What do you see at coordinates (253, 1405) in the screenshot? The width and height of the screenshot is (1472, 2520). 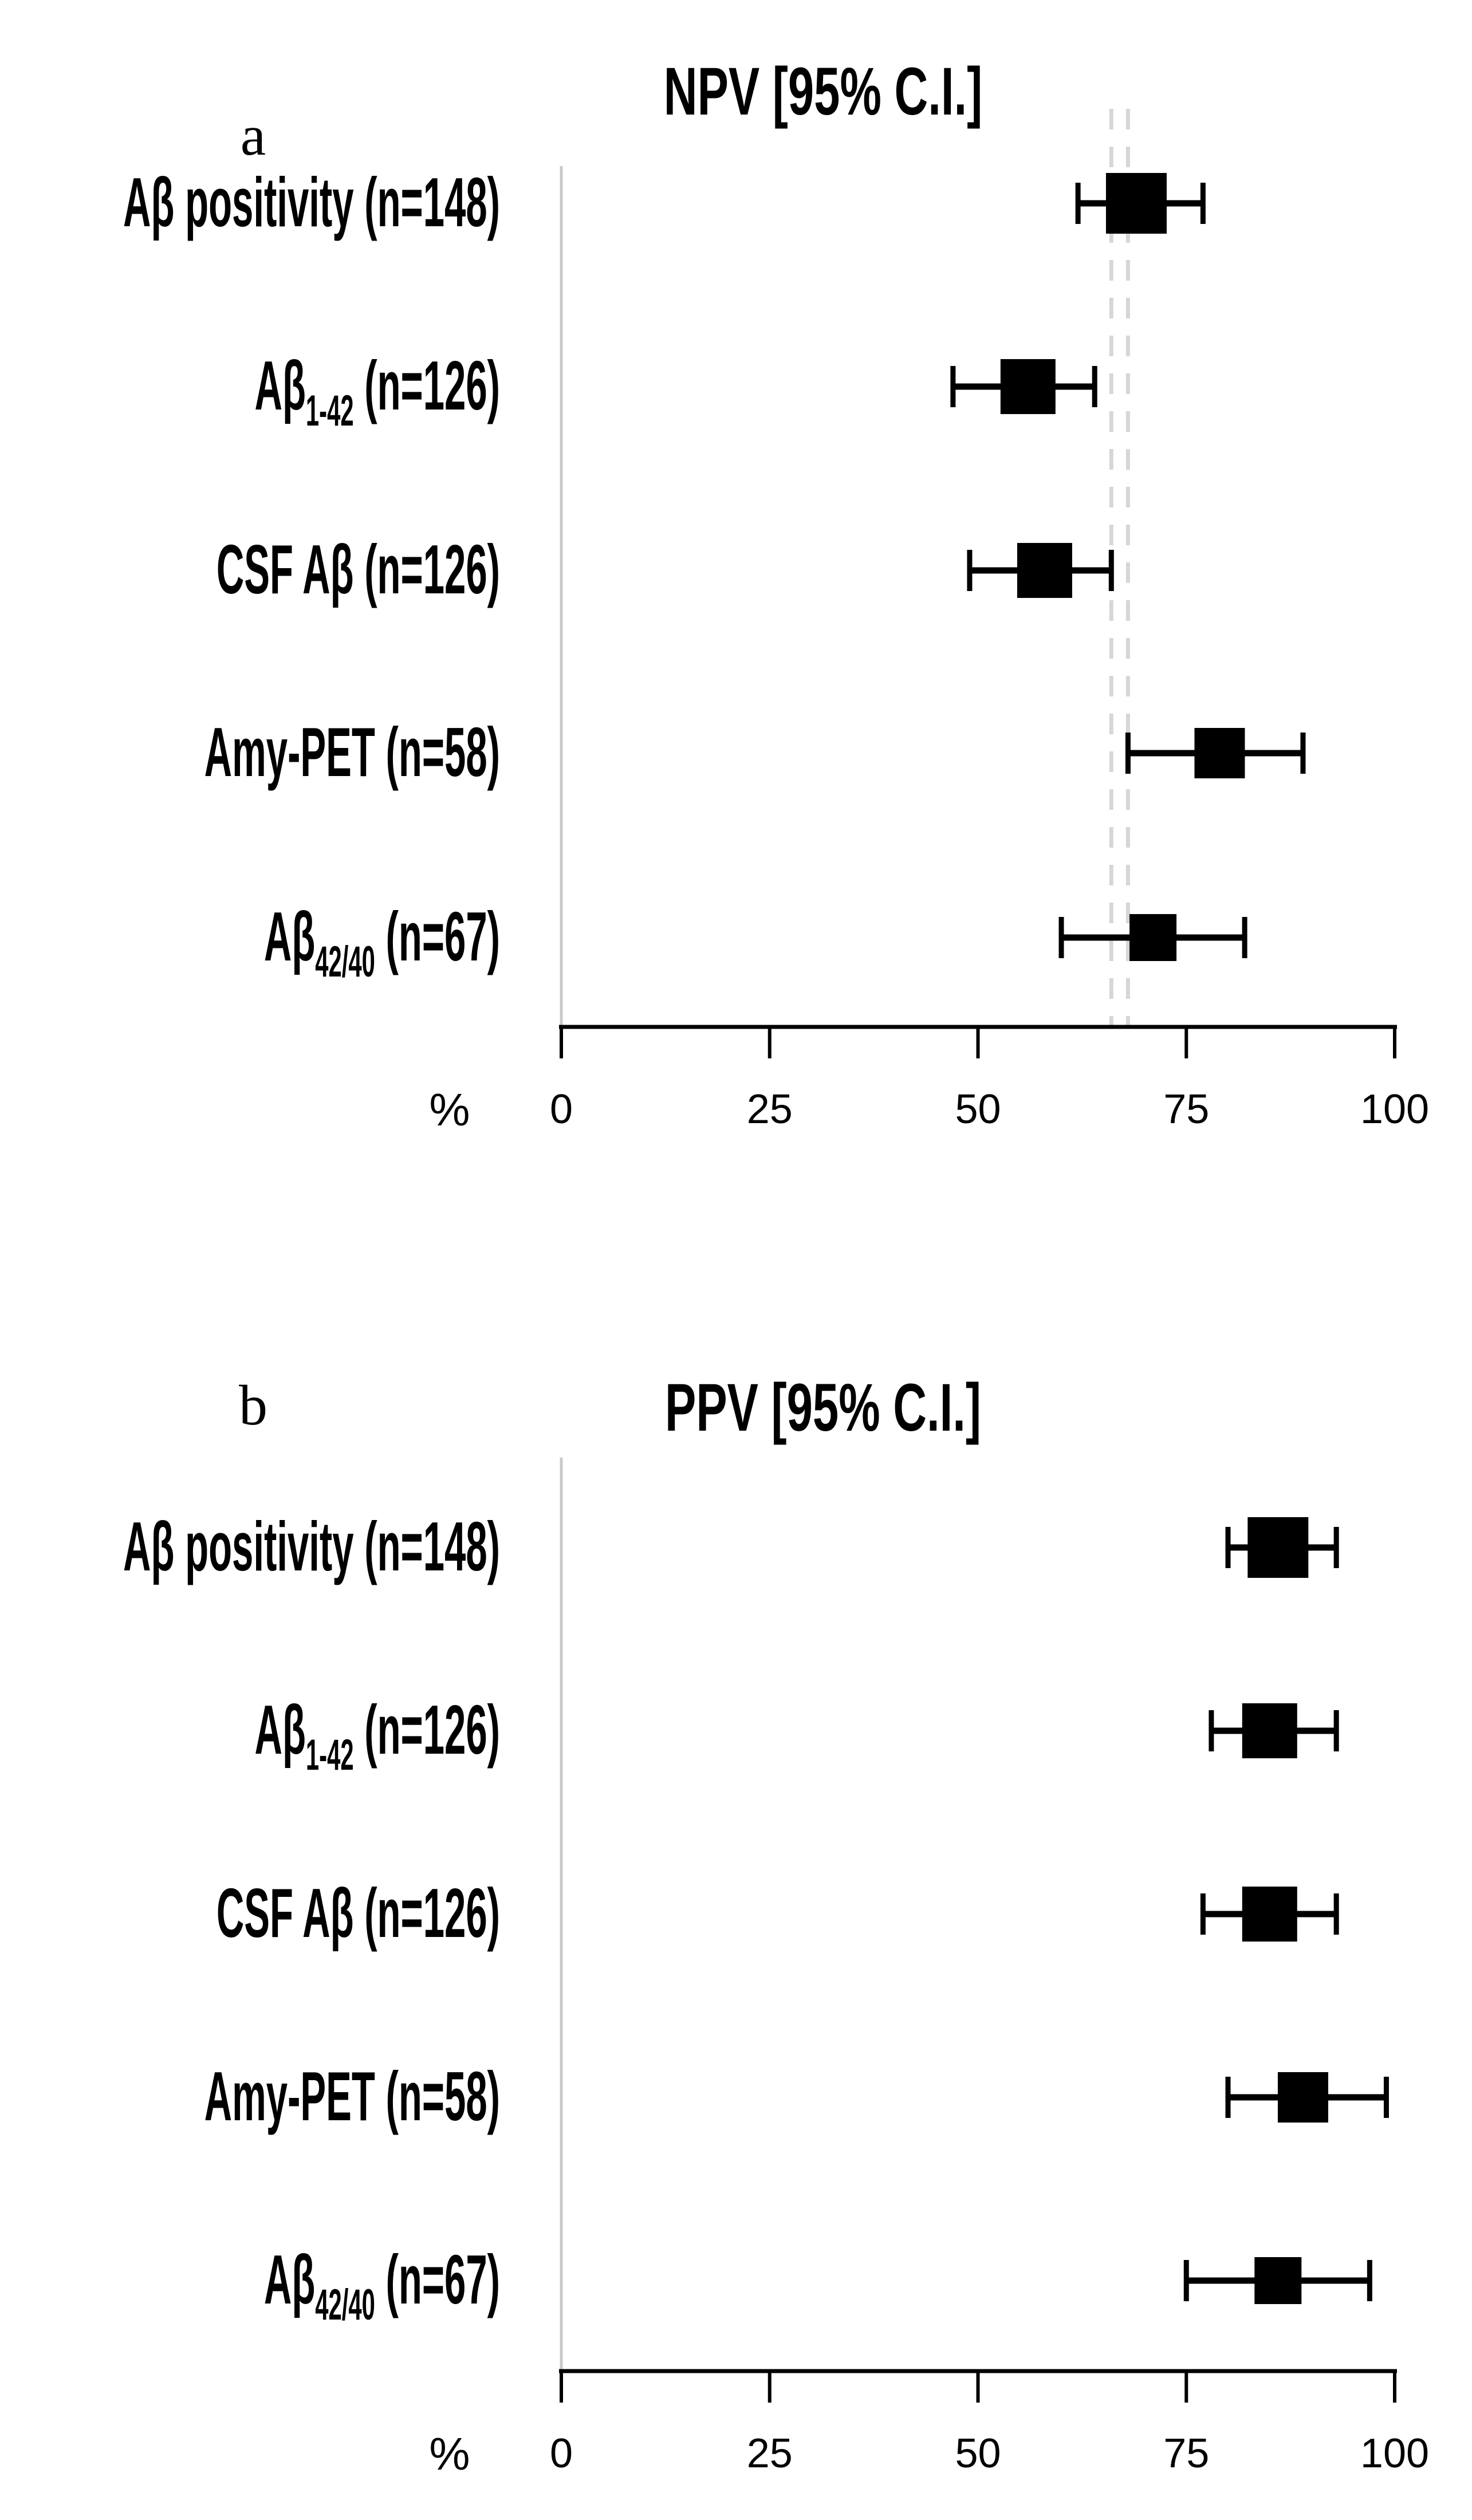 I see `panel-tag-label: b` at bounding box center [253, 1405].